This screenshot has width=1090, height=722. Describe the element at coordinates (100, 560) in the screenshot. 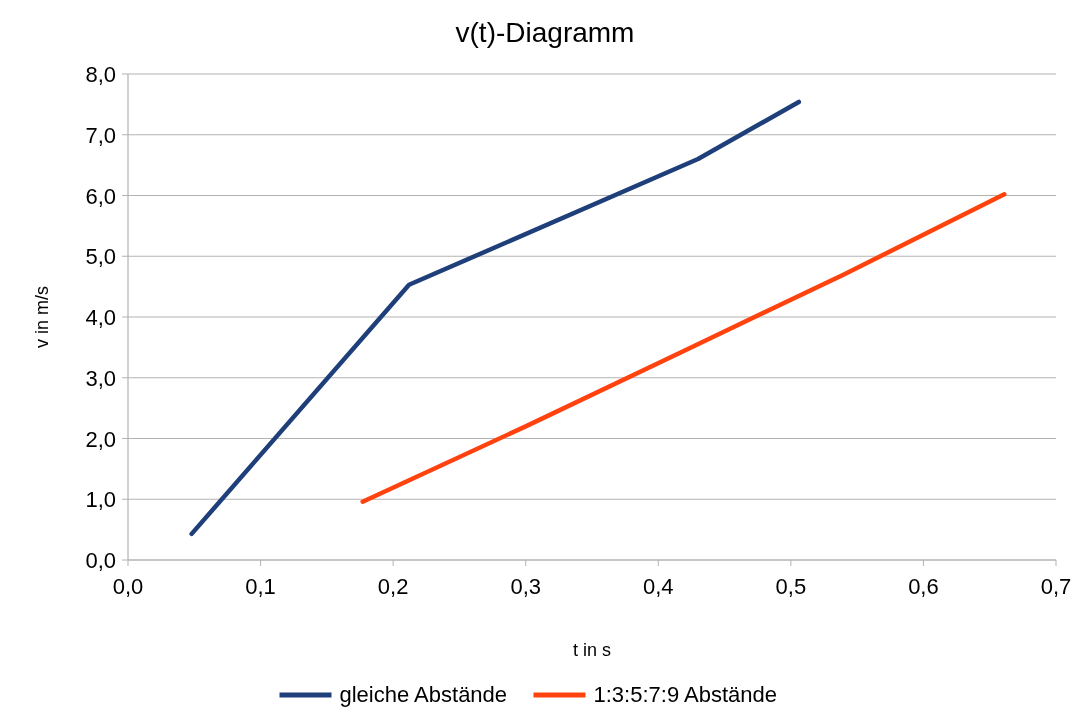

I see `y-tick-label: 0,0` at that location.